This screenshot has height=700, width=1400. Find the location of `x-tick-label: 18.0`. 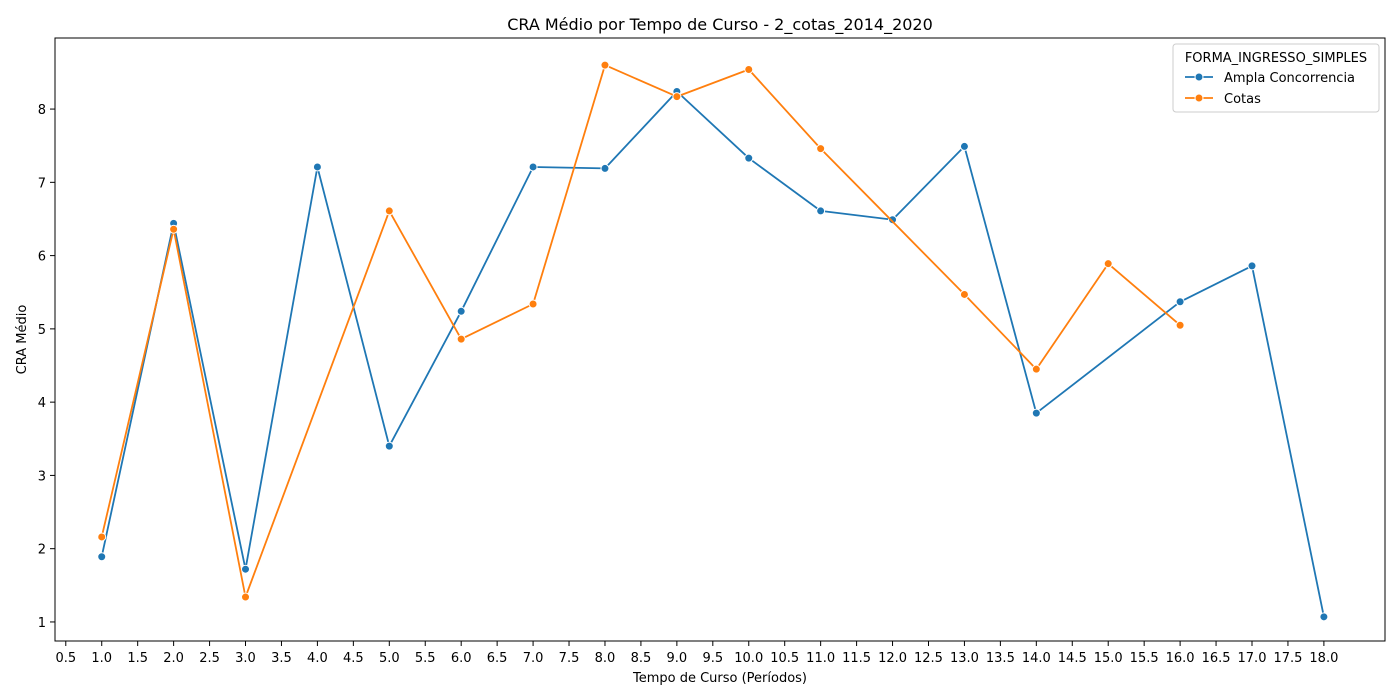

x-tick-label: 18.0 is located at coordinates (1323, 658).